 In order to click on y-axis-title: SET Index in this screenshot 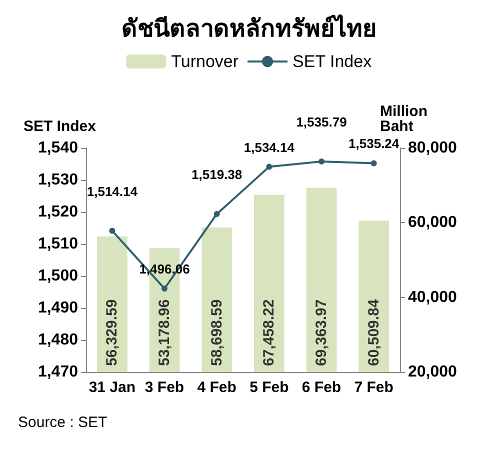, I will do `click(60, 126)`.